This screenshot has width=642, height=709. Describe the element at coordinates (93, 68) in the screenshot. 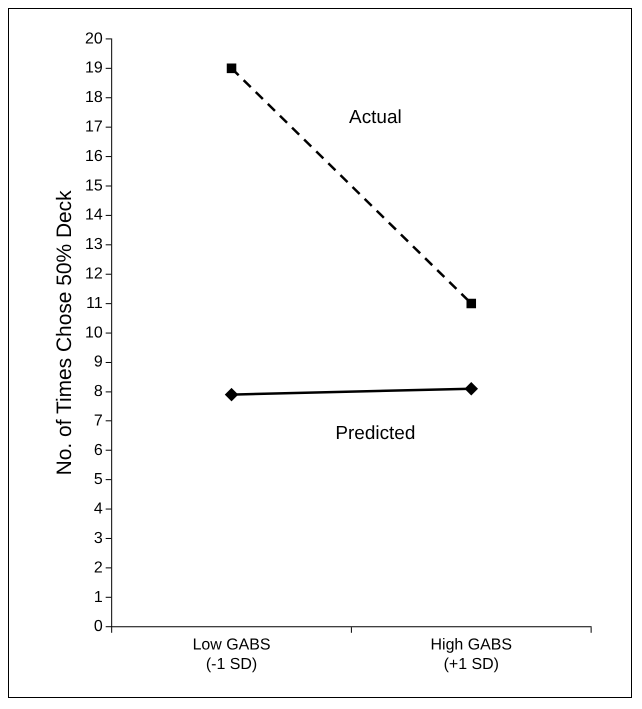

I see `y-tick-label: 19` at that location.